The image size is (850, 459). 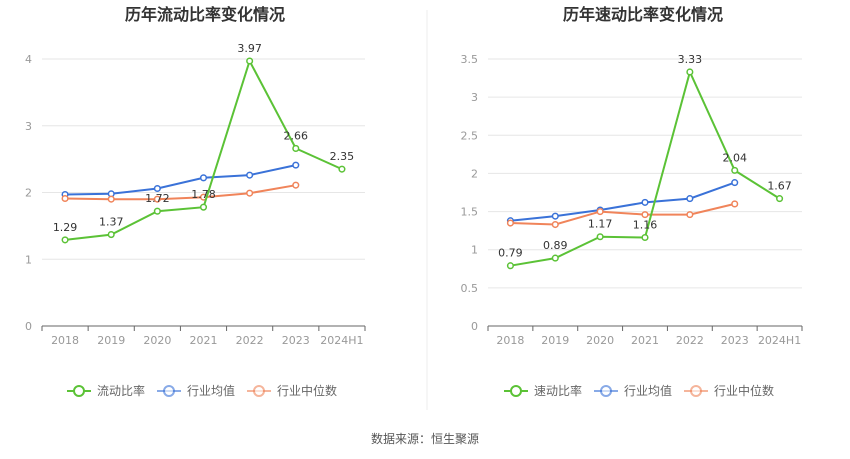 What do you see at coordinates (600, 224) in the screenshot?
I see `data-label: 1.17` at bounding box center [600, 224].